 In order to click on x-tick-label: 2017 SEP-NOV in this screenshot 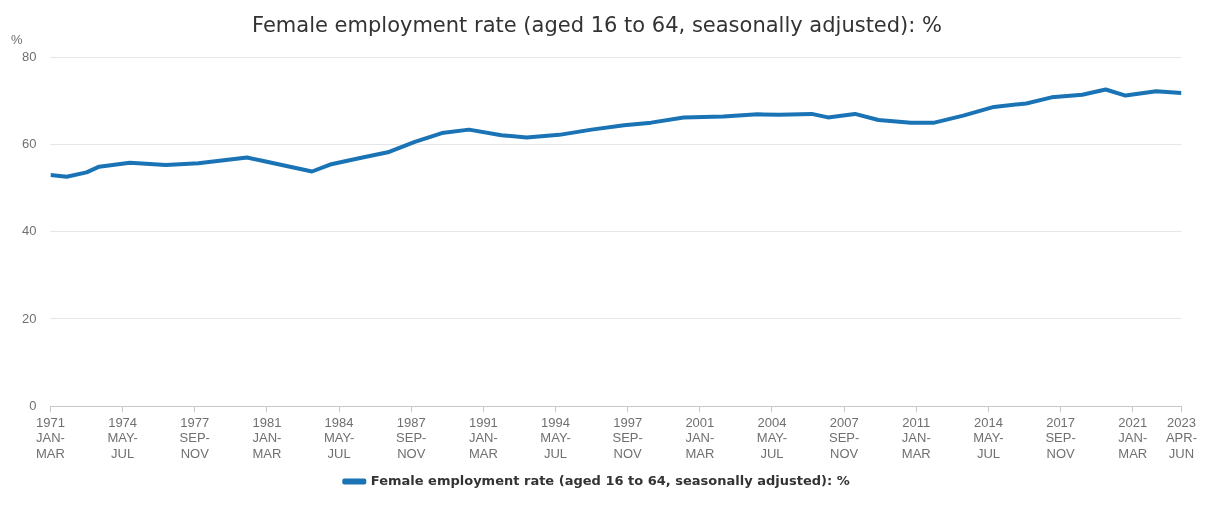, I will do `click(1060, 437)`.